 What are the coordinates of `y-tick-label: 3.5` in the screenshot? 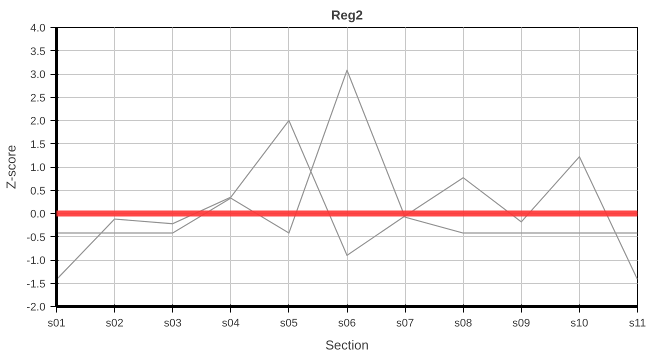 It's located at (38, 52).